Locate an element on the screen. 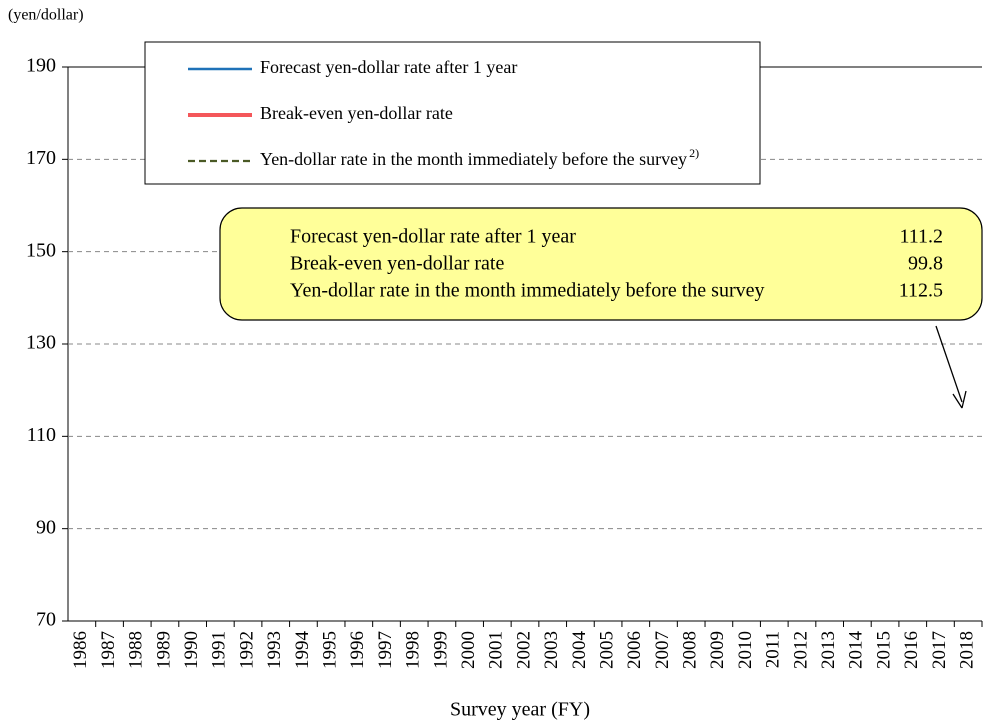 The height and width of the screenshot is (726, 984). x-tick-label: 1992 is located at coordinates (246, 650).